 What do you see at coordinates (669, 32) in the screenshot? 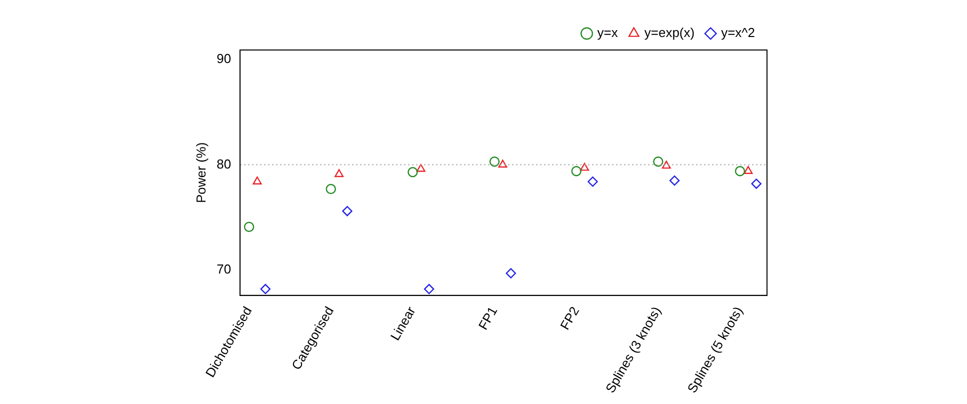
I see `legend-label: y=exp(x)` at bounding box center [669, 32].